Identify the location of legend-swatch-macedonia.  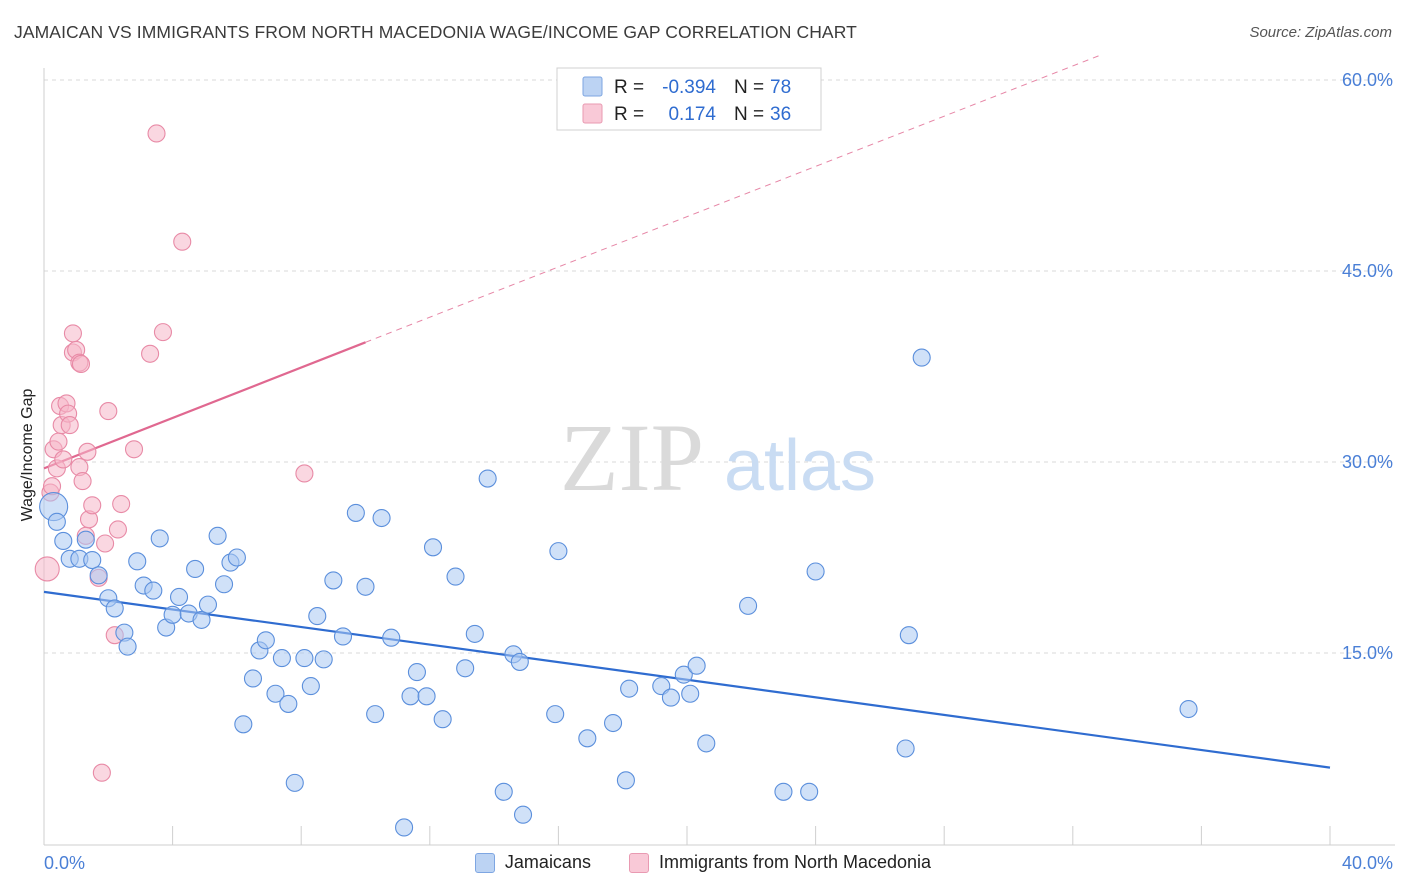
(592, 113).